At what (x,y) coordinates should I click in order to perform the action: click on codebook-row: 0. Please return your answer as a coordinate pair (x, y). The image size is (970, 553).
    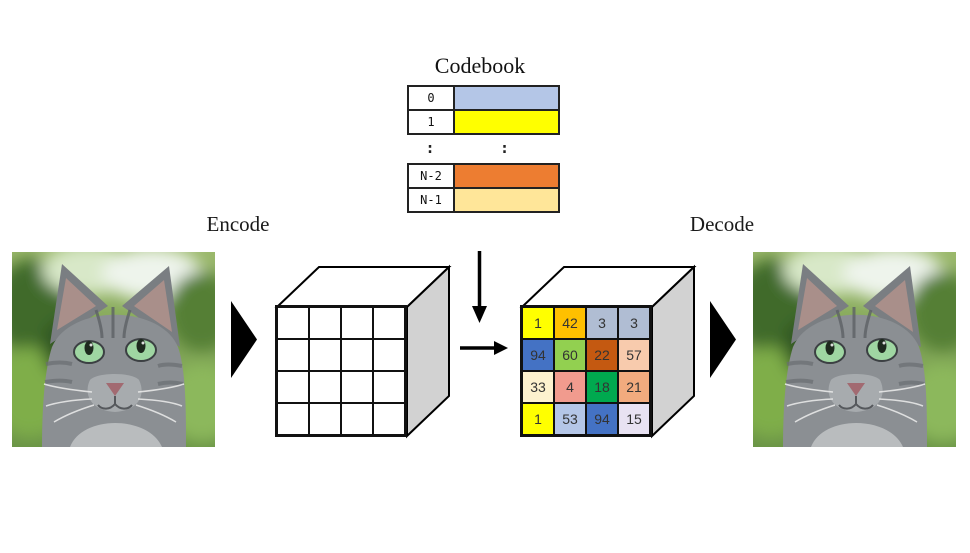
    Looking at the image, I should click on (483, 99).